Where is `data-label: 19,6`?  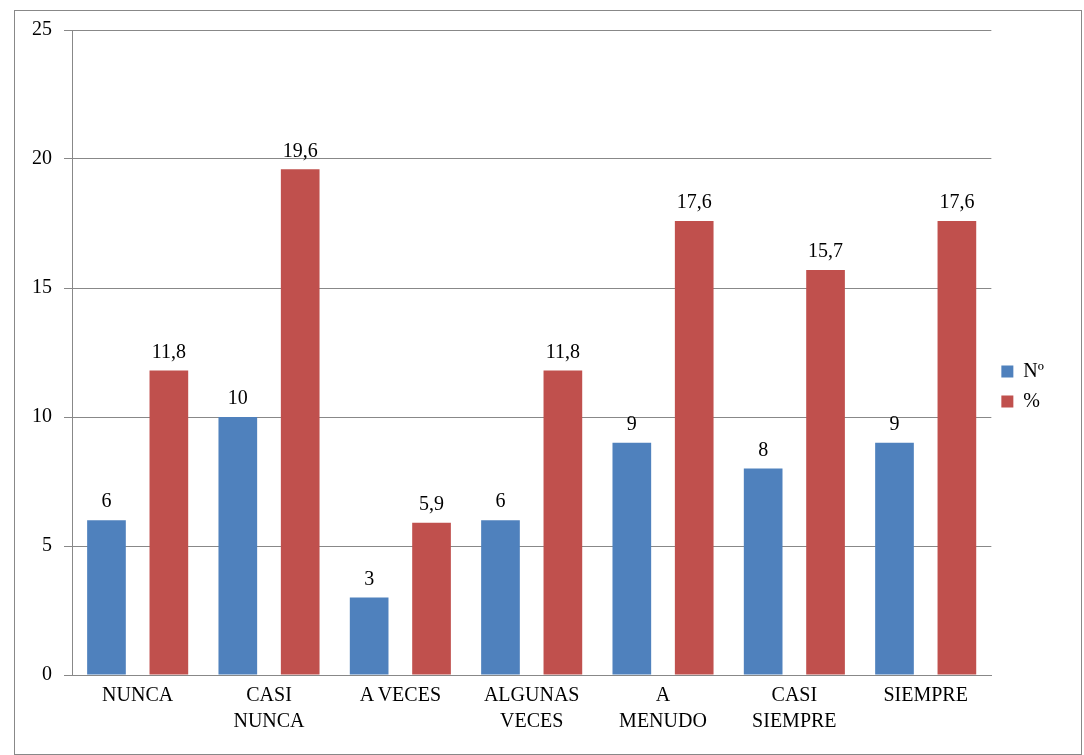 data-label: 19,6 is located at coordinates (300, 149).